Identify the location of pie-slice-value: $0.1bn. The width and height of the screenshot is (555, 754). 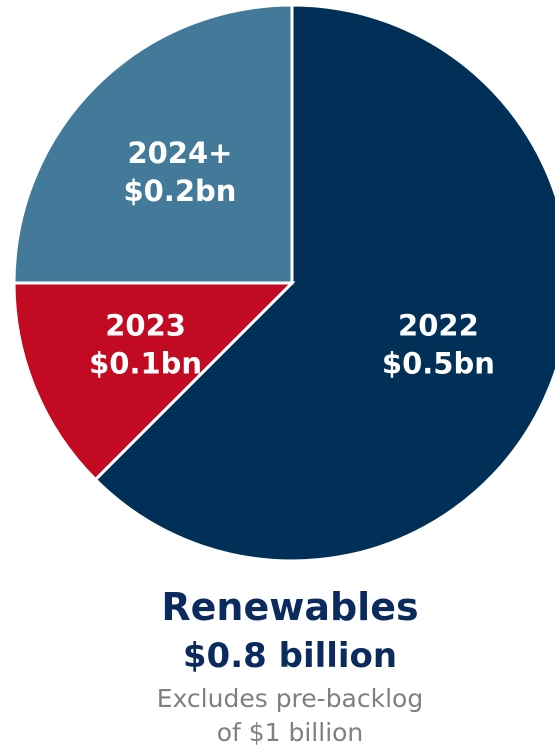
(145, 364).